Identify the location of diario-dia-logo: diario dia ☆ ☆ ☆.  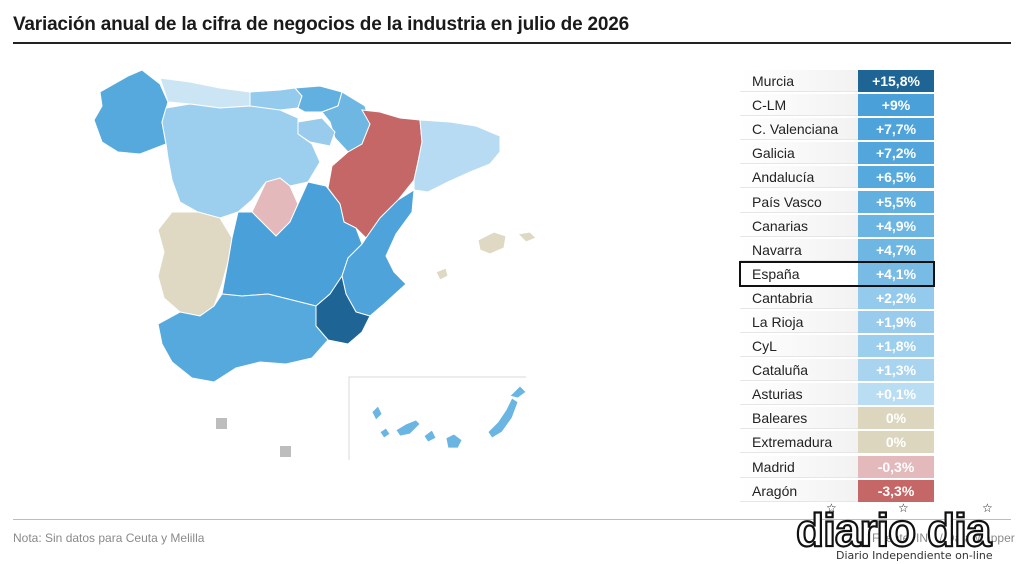
(894, 528).